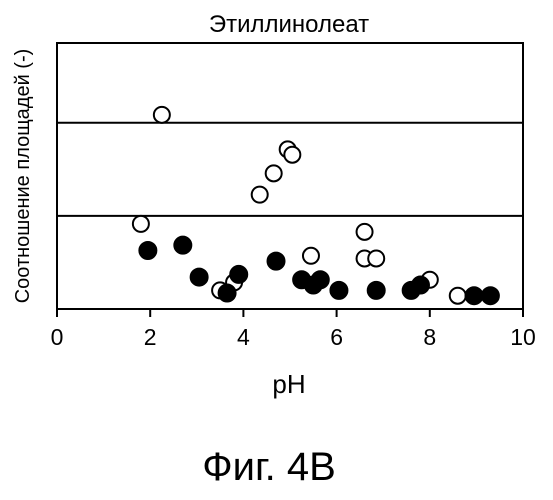  What do you see at coordinates (429, 337) in the screenshot?
I see `x-tick-label: 8` at bounding box center [429, 337].